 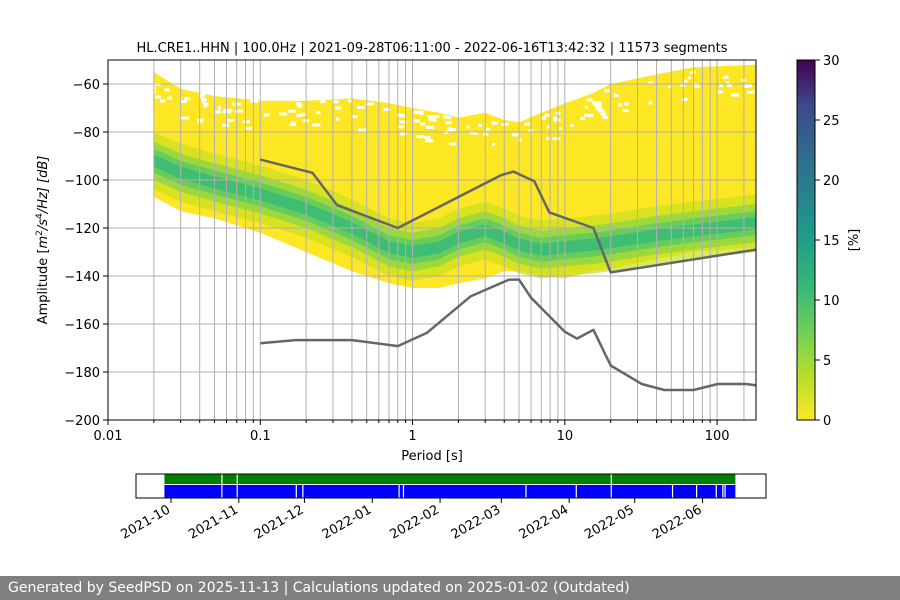 What do you see at coordinates (279, 522) in the screenshot?
I see `date-tick-label: 2021-12` at bounding box center [279, 522].